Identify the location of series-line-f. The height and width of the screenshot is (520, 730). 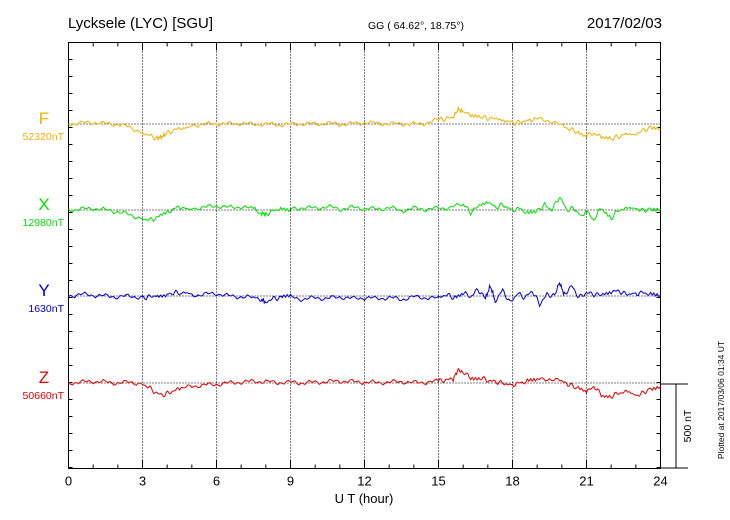
(364, 123).